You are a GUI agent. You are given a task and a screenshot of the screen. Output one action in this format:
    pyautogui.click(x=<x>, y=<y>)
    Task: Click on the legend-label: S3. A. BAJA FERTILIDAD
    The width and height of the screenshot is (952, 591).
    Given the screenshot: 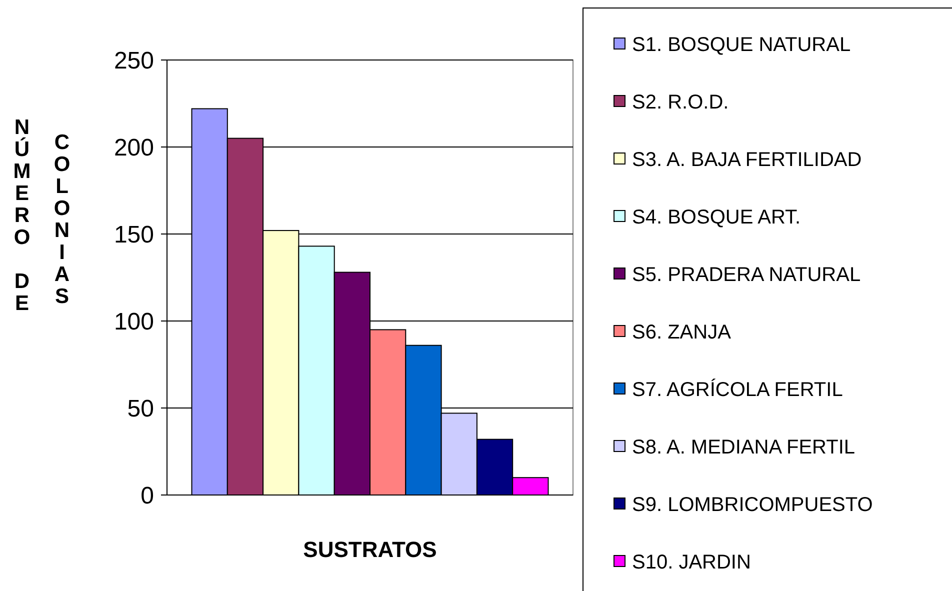 What is the action you would take?
    pyautogui.click(x=747, y=160)
    